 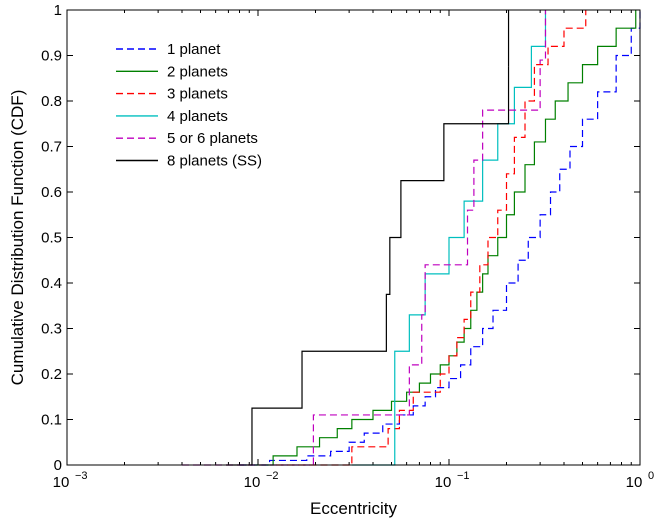 I want to click on y-tick-label: 0.6, so click(x=51, y=192).